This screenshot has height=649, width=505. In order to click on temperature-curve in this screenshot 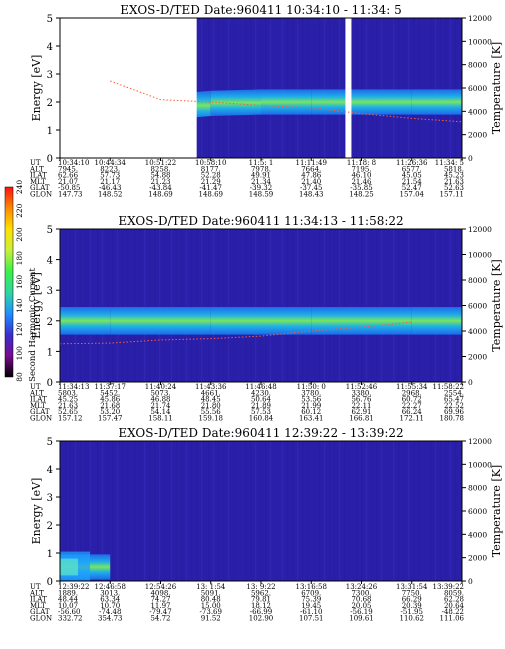, I will do `click(236, 333)`.